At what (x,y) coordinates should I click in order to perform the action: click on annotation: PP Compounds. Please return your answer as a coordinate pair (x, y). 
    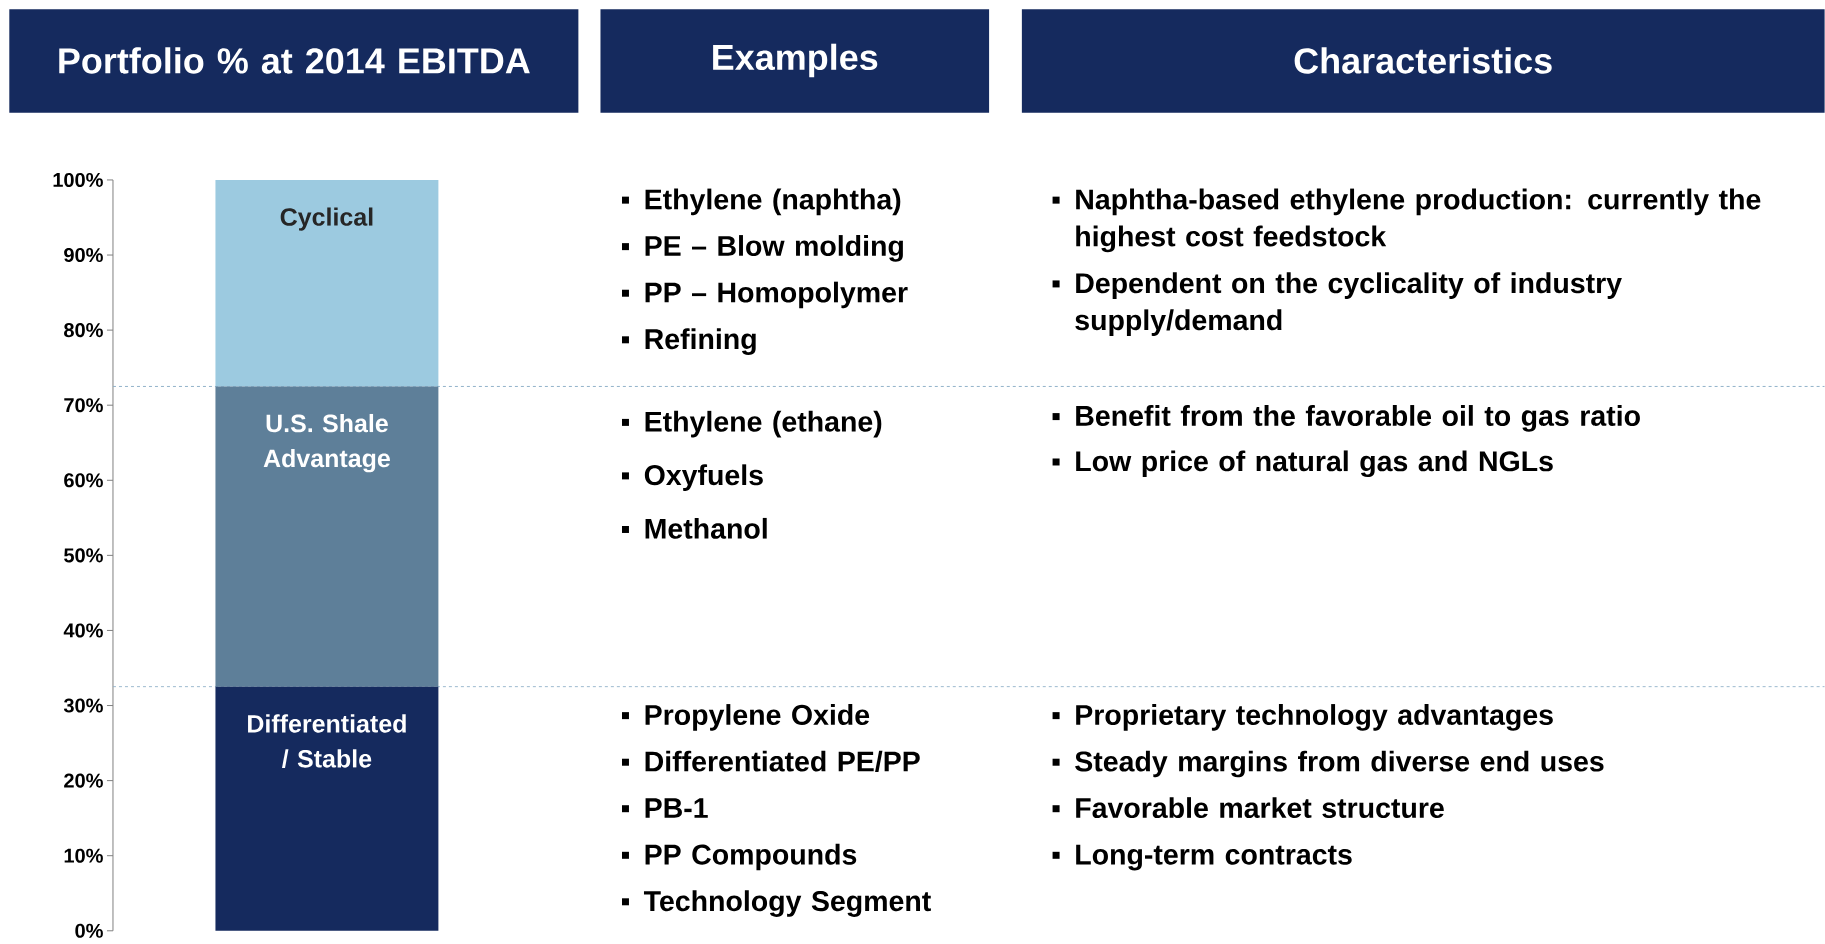
    Looking at the image, I should click on (751, 857).